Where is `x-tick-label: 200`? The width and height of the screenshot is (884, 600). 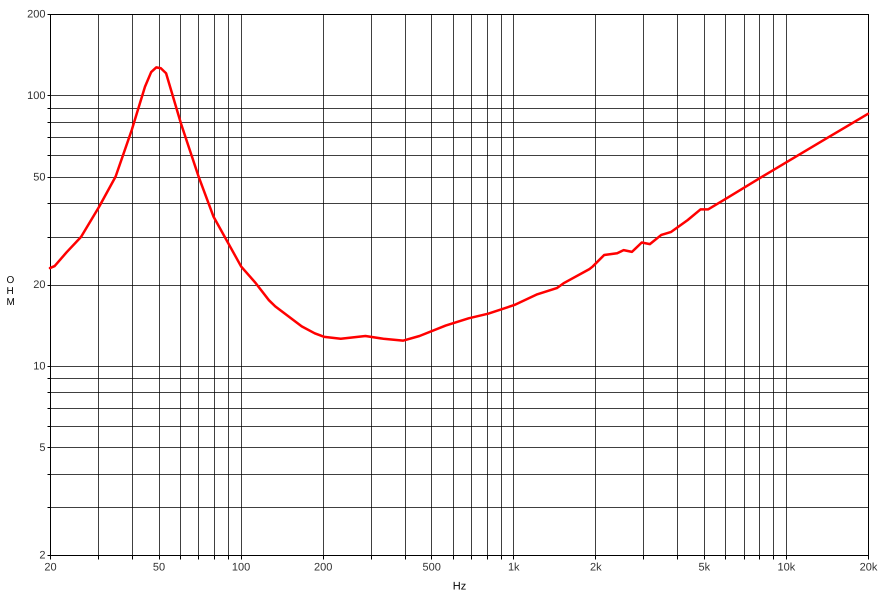 x-tick-label: 200 is located at coordinates (323, 568).